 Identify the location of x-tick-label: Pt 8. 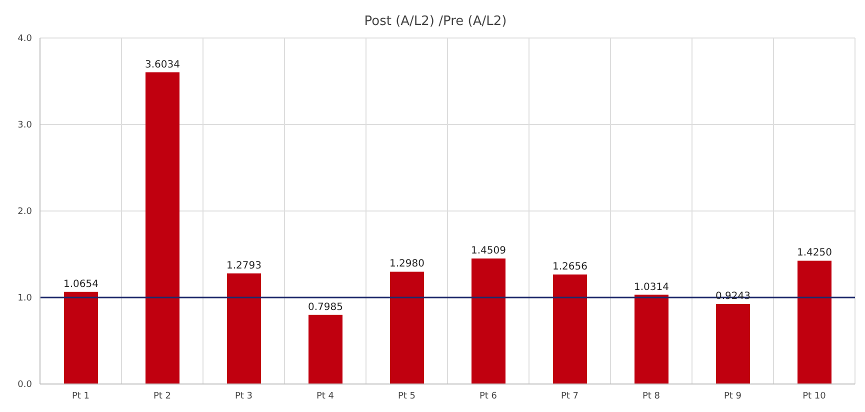
(651, 396).